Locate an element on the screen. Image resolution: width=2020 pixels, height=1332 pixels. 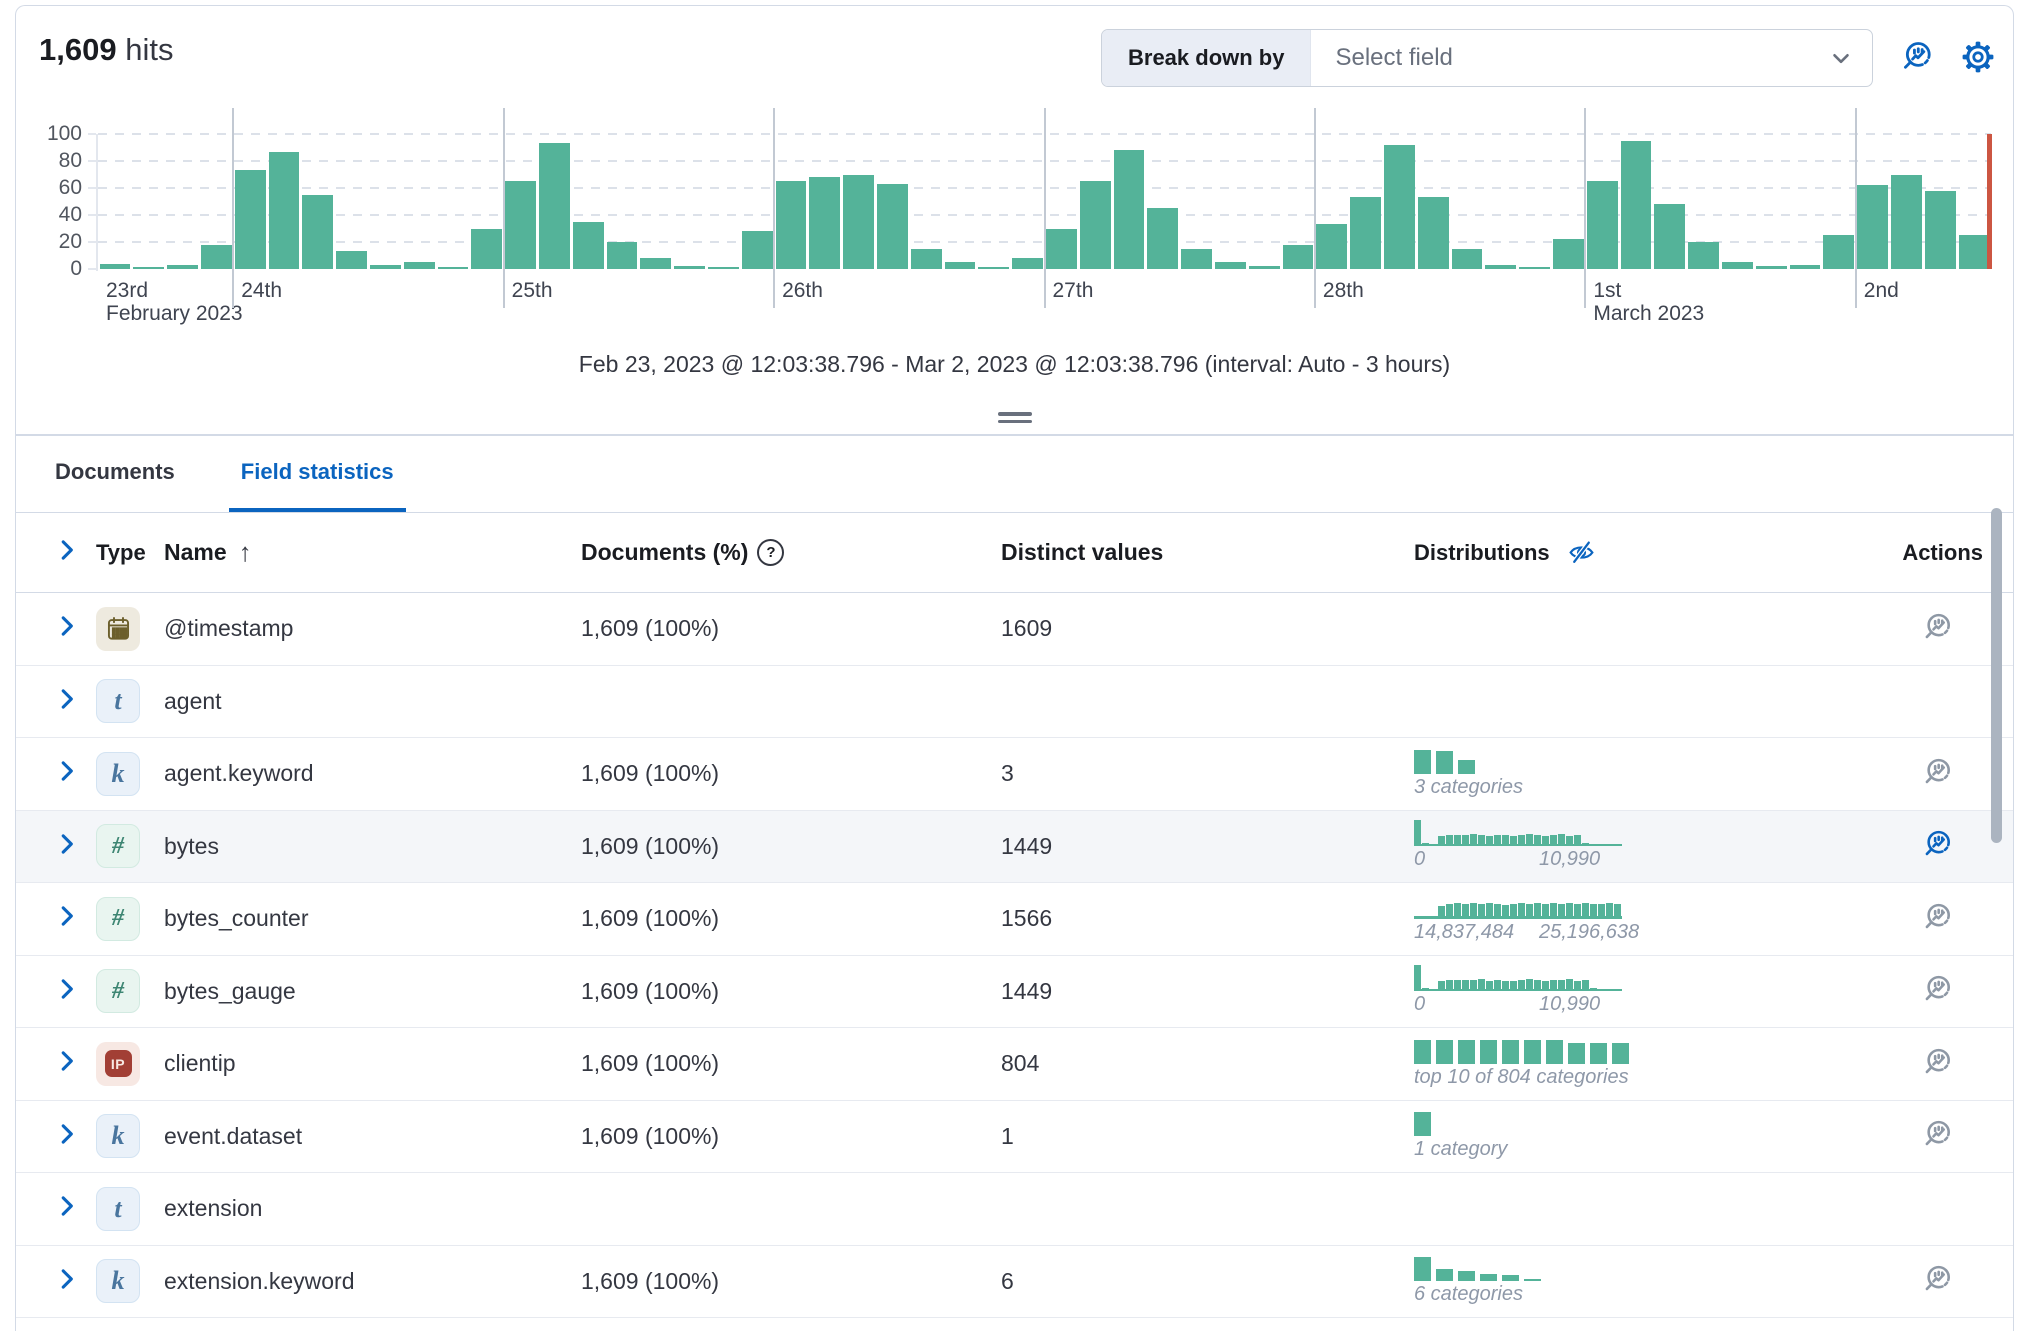
top-values-bars is located at coordinates (1477, 1268).